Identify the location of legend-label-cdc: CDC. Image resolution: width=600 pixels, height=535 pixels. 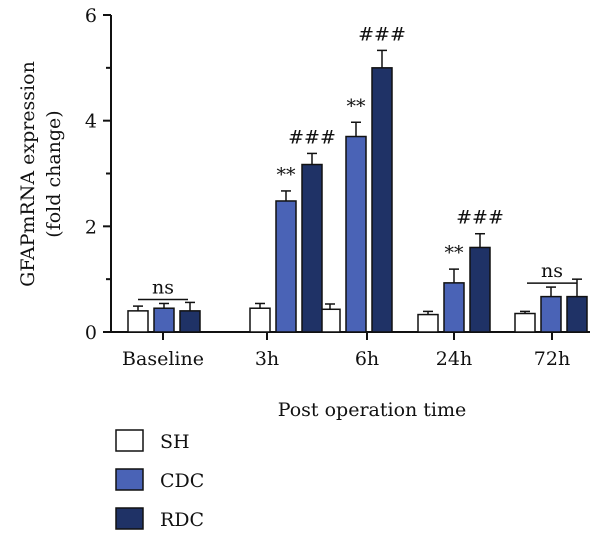
(182, 481).